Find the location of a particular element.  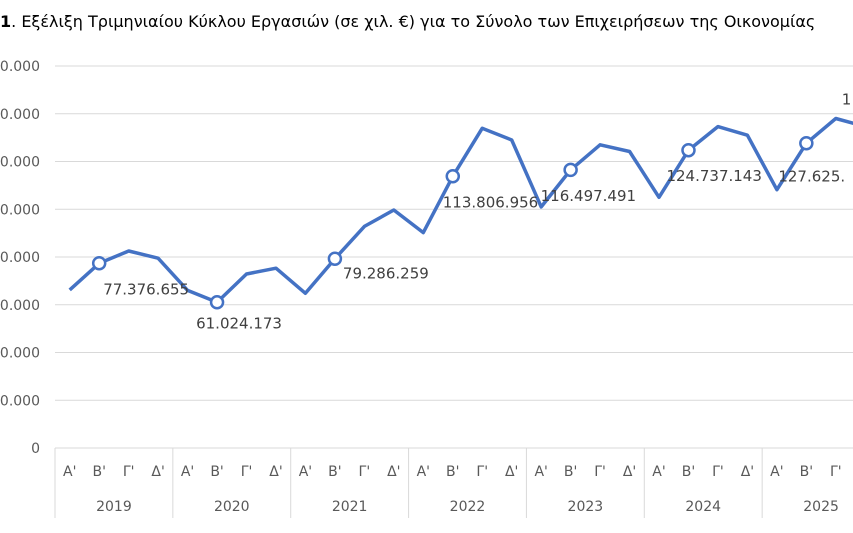

data-label: 124.737.143 is located at coordinates (713, 176).